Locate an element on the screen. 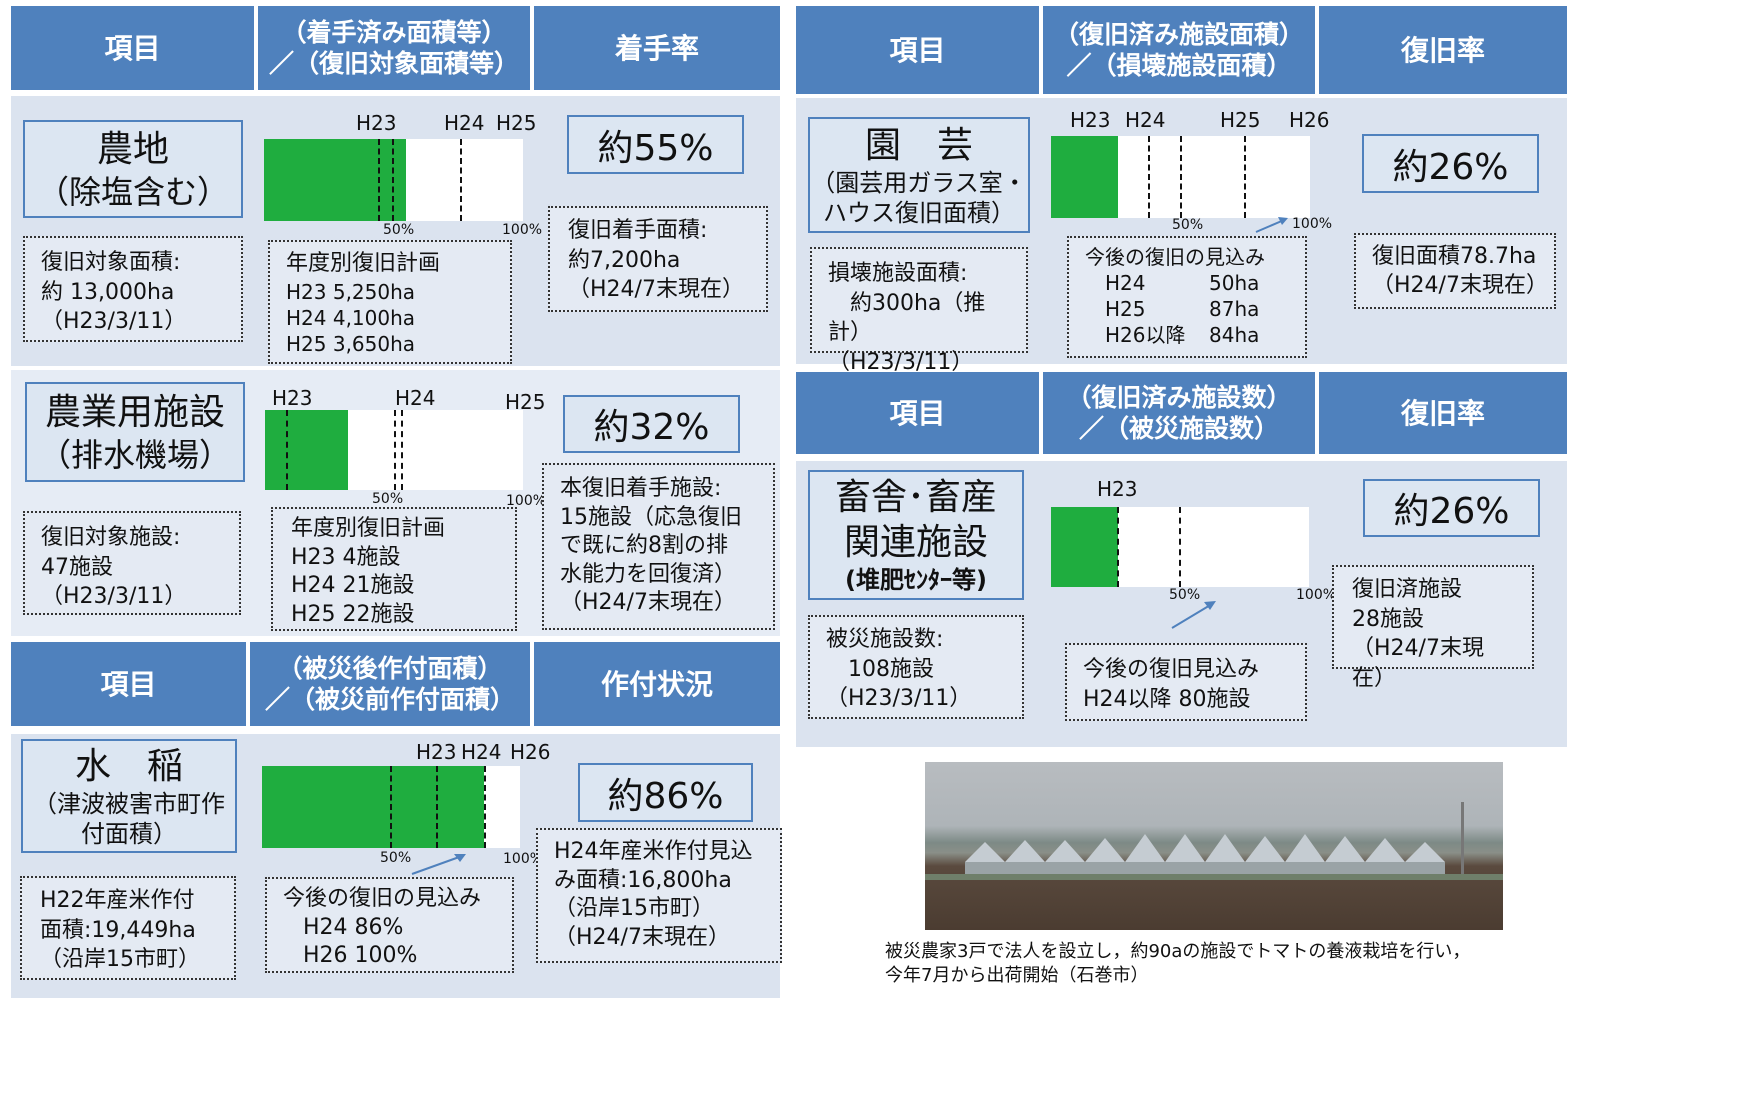  right-header2-rate: 復旧率 is located at coordinates (1443, 413).